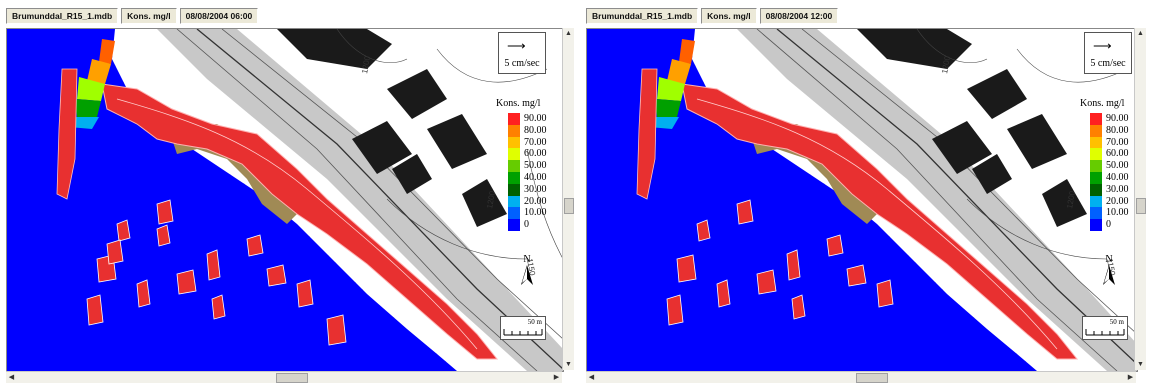  I want to click on contours, so click(1022, 144).